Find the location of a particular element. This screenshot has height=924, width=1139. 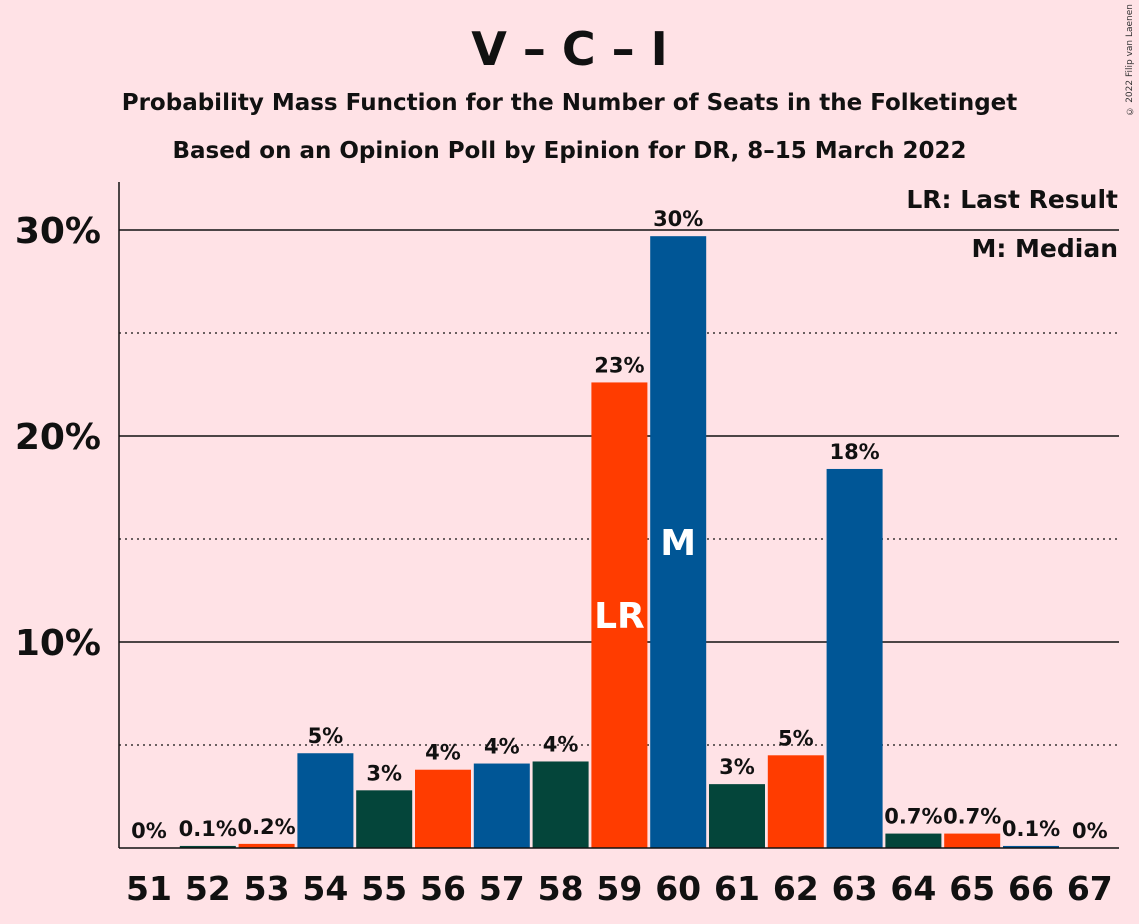

data-label-62: 5% is located at coordinates (796, 738).